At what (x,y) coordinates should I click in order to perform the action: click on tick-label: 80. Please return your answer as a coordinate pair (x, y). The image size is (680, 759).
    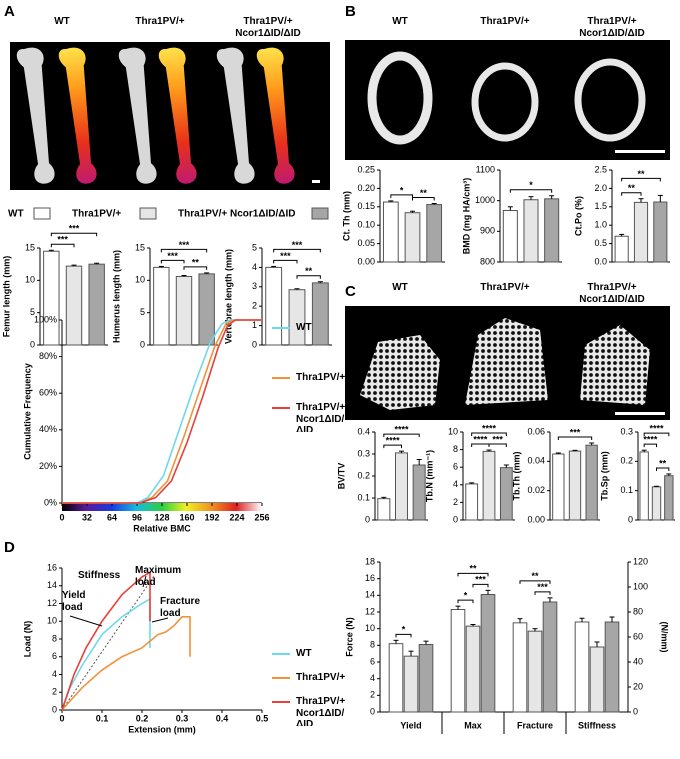
    Looking at the image, I should click on (638, 611).